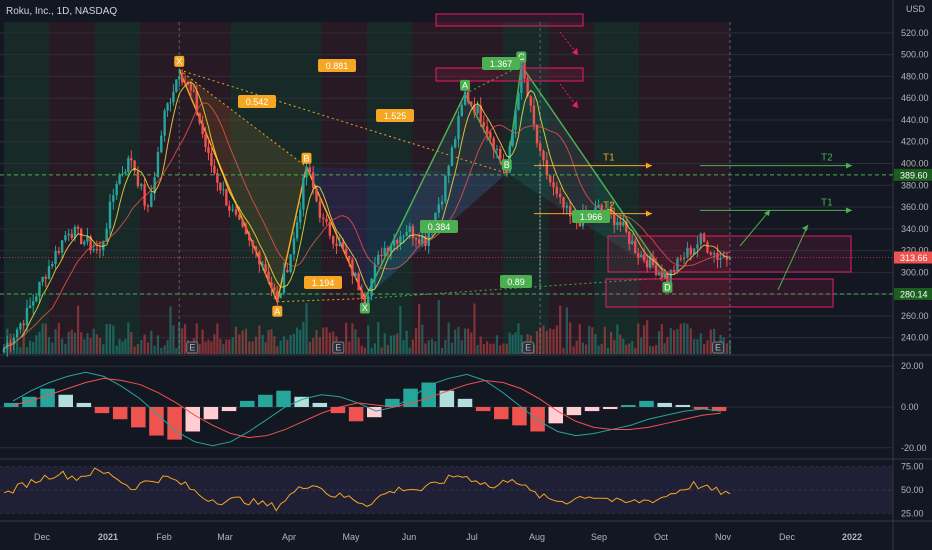 The width and height of the screenshot is (932, 550). Describe the element at coordinates (912, 366) in the screenshot. I see `macd-tick-label: 20.00` at that location.